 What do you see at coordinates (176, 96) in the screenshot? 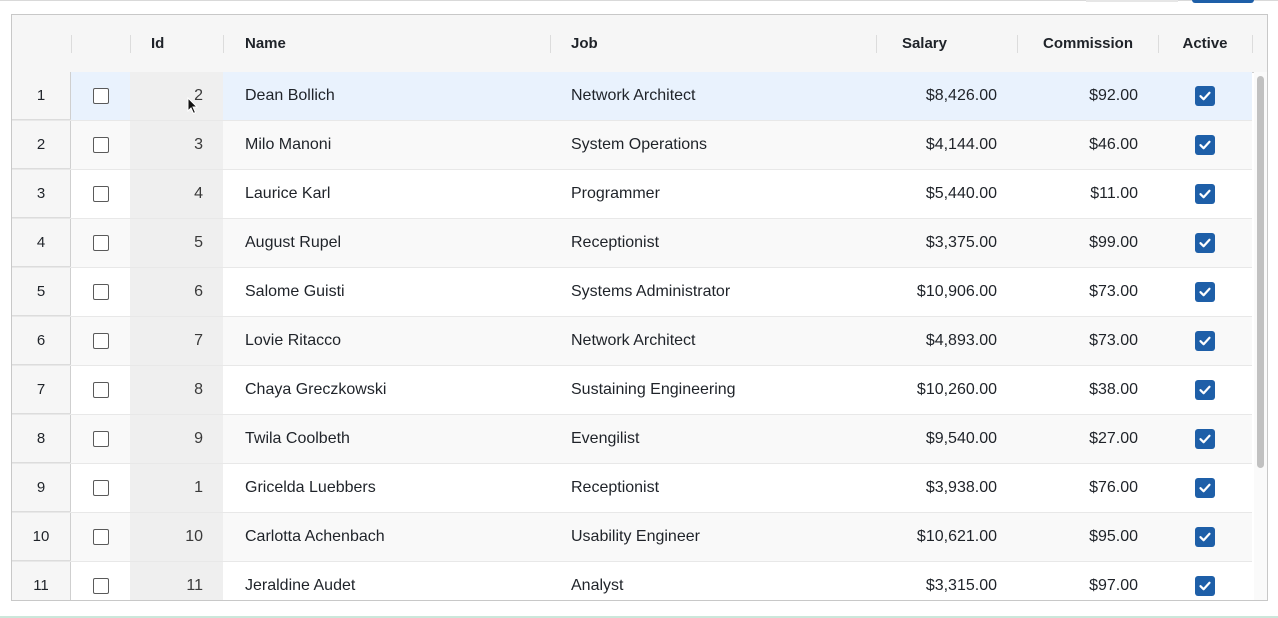
I see `id-cell: 2` at bounding box center [176, 96].